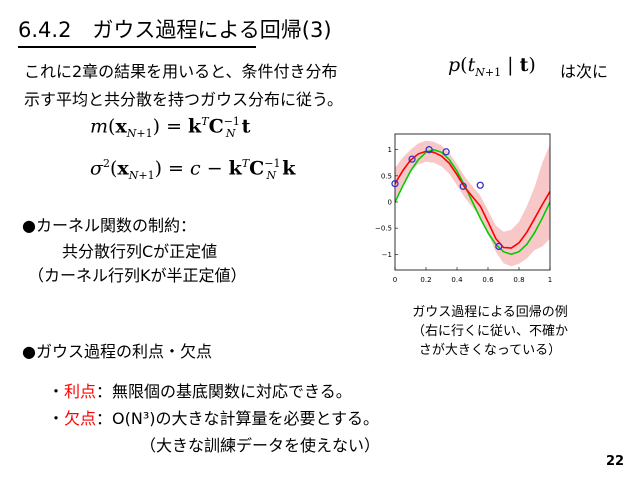 The image size is (638, 479). What do you see at coordinates (518, 280) in the screenshot?
I see `x-tick-label: 0.8` at bounding box center [518, 280].